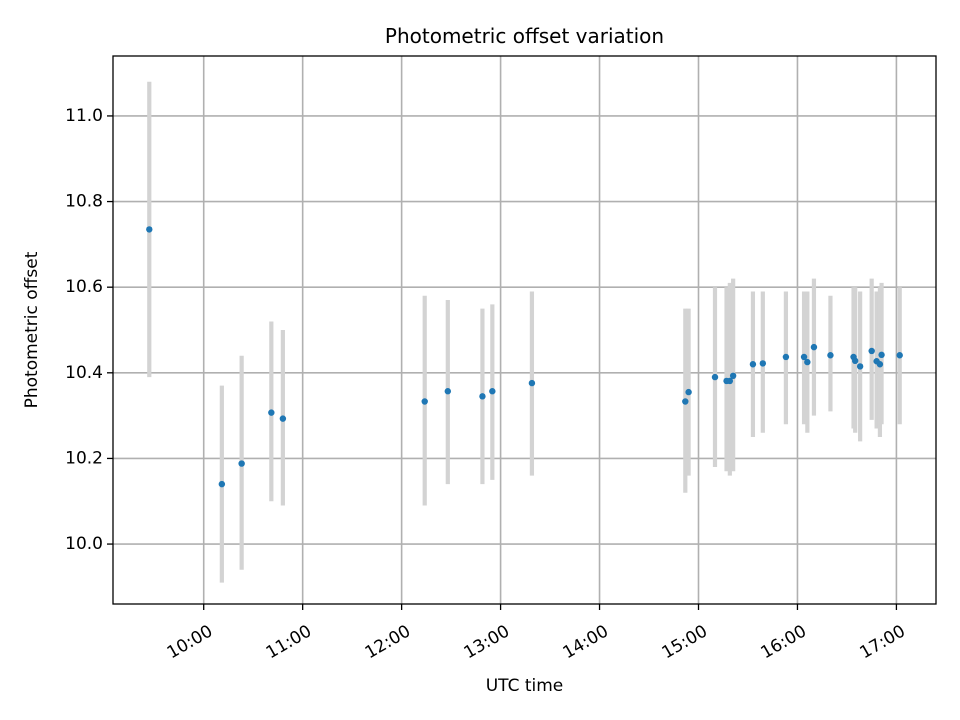 This screenshot has height=720, width=960. I want to click on chart-title: Photometric offset variation, so click(524, 36).